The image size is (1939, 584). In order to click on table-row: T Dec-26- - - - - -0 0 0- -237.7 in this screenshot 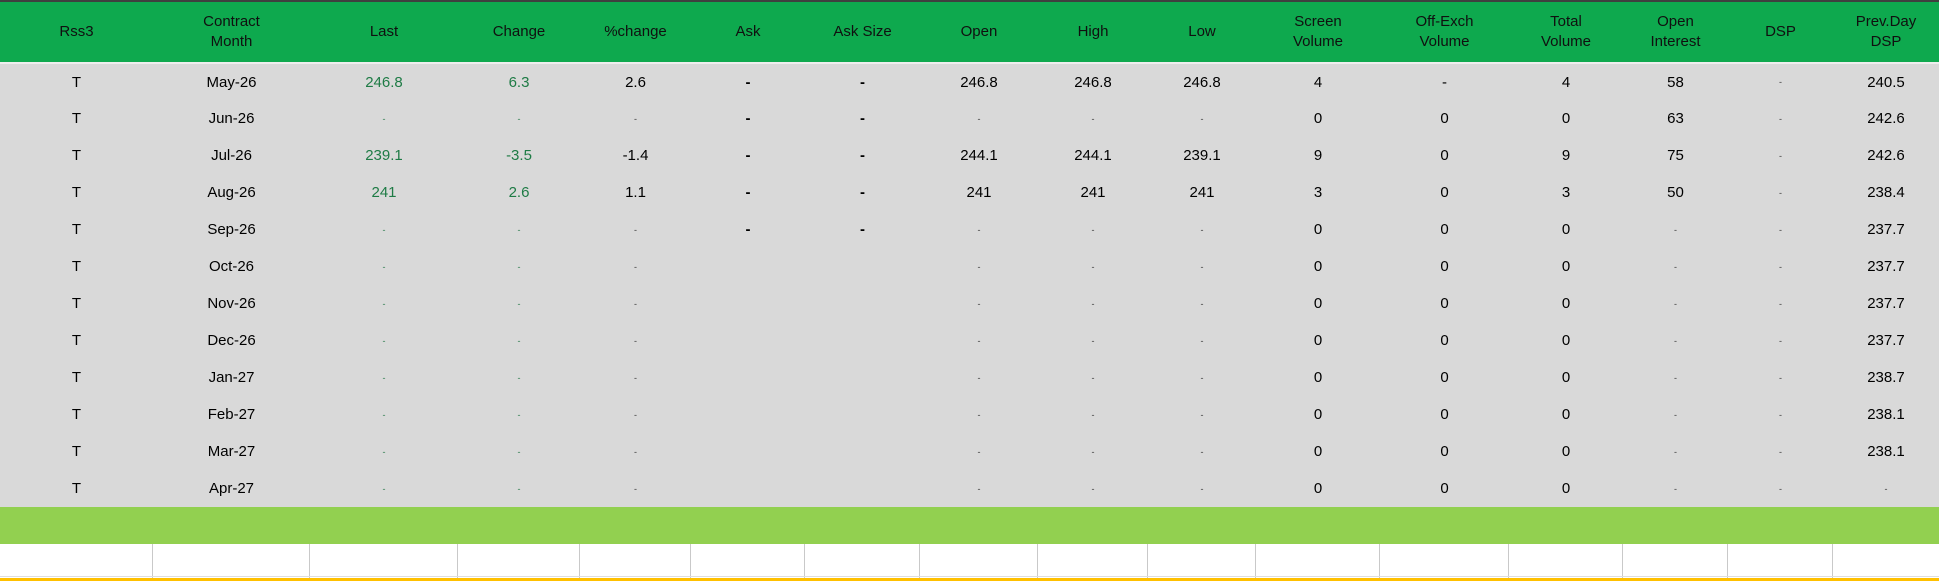, I will do `click(969, 340)`.